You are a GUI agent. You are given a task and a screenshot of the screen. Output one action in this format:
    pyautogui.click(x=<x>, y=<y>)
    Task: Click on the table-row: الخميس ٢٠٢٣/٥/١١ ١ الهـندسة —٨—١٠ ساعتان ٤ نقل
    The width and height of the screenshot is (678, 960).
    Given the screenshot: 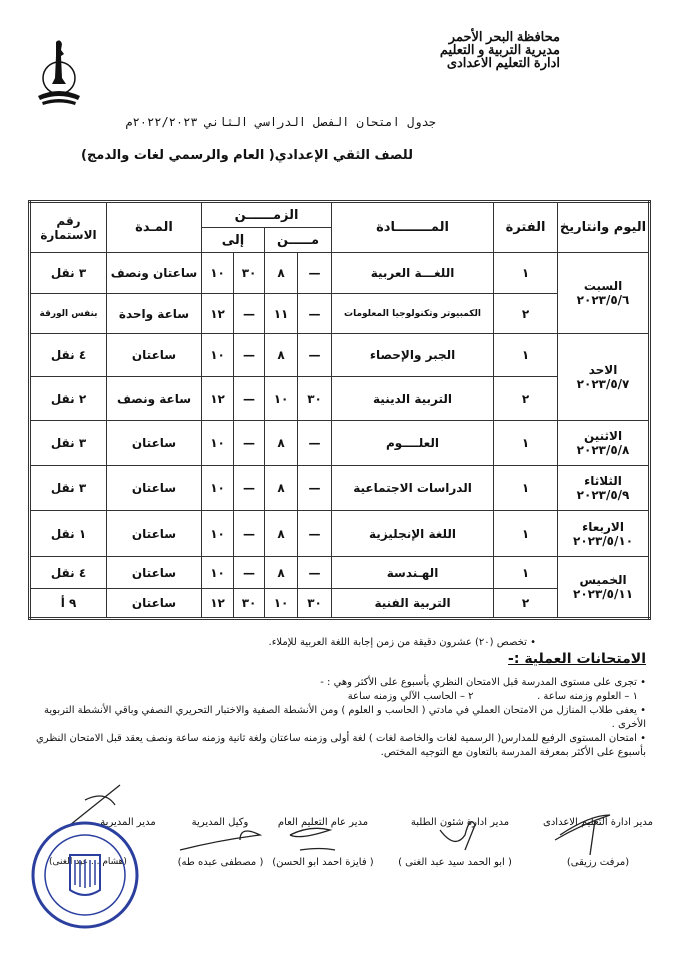 What is the action you would take?
    pyautogui.click(x=340, y=587)
    